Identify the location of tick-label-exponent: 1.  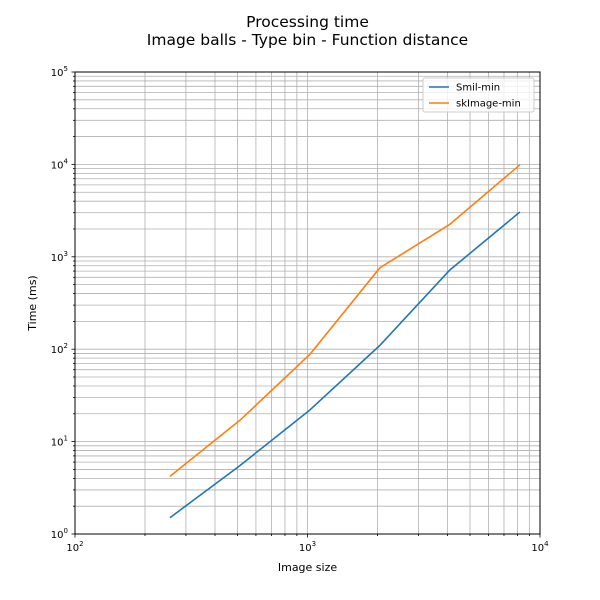
(66, 439).